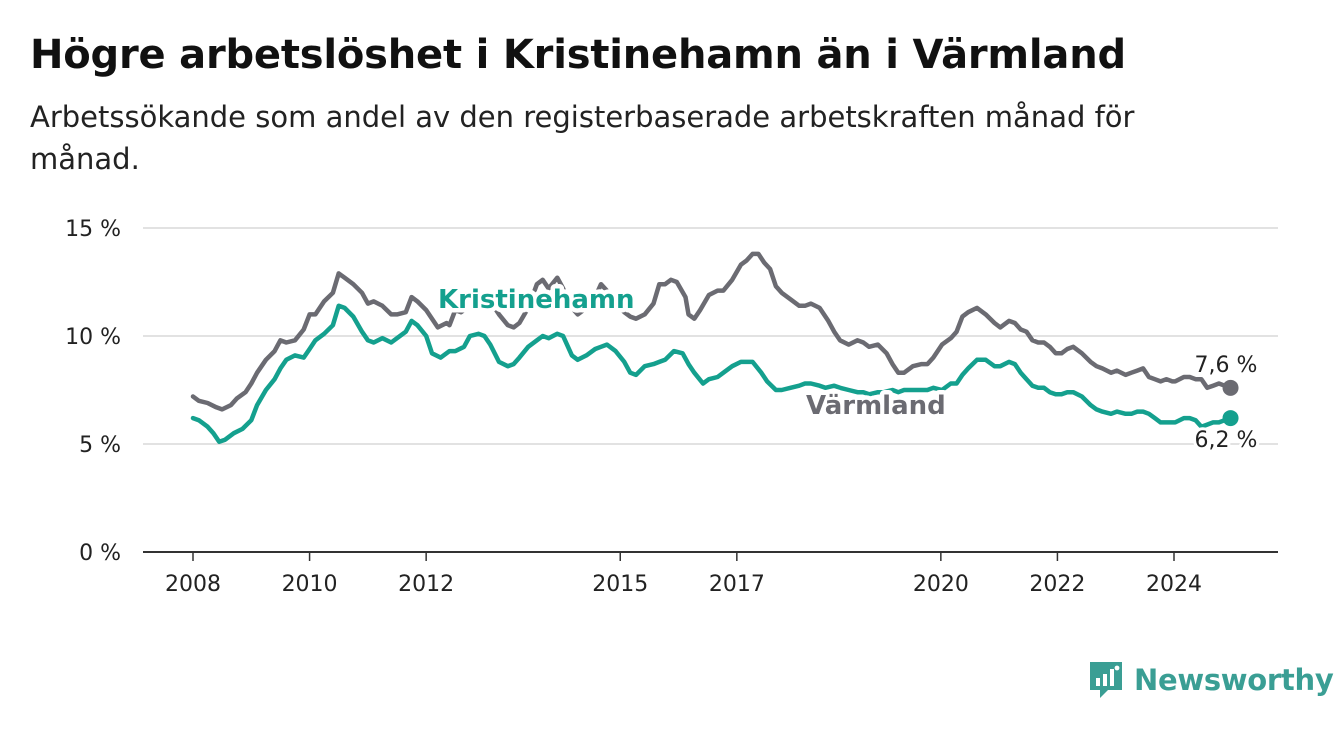 The image size is (1340, 734). I want to click on x-tick-label: 2017, so click(737, 584).